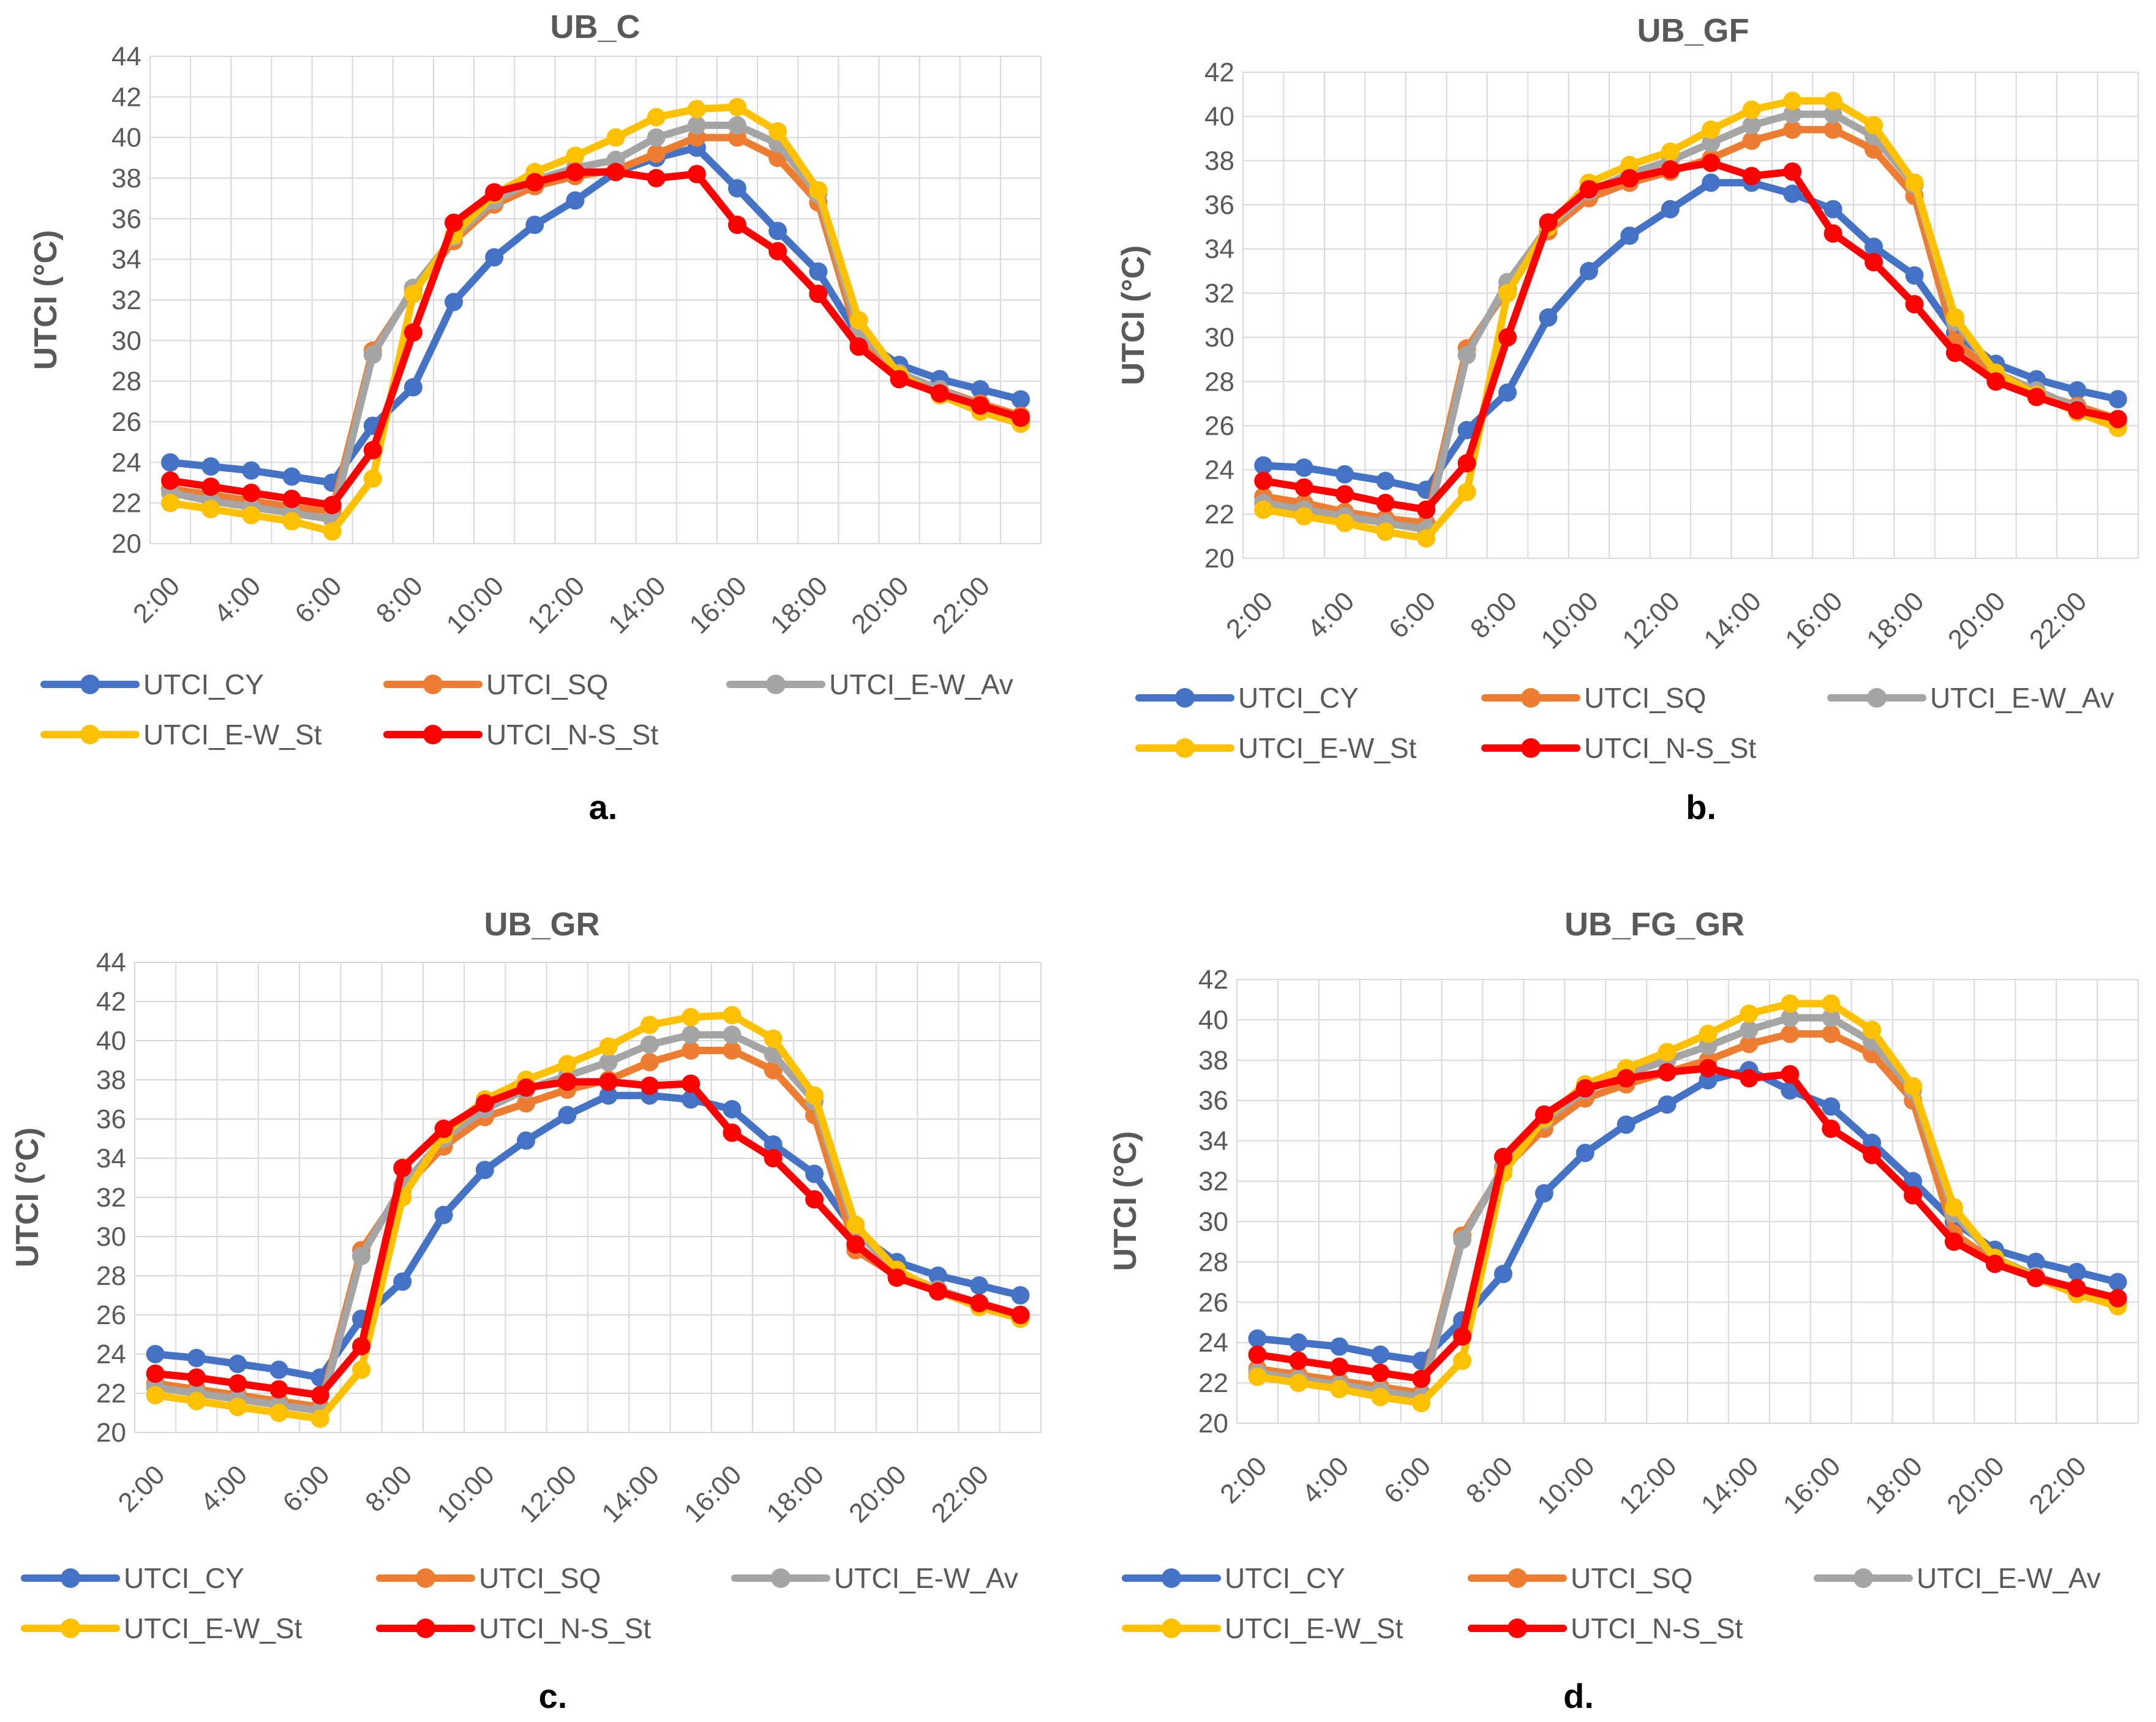 This screenshot has width=2156, height=1722. I want to click on legend-label: UTCI_E-W_St, so click(1314, 1628).